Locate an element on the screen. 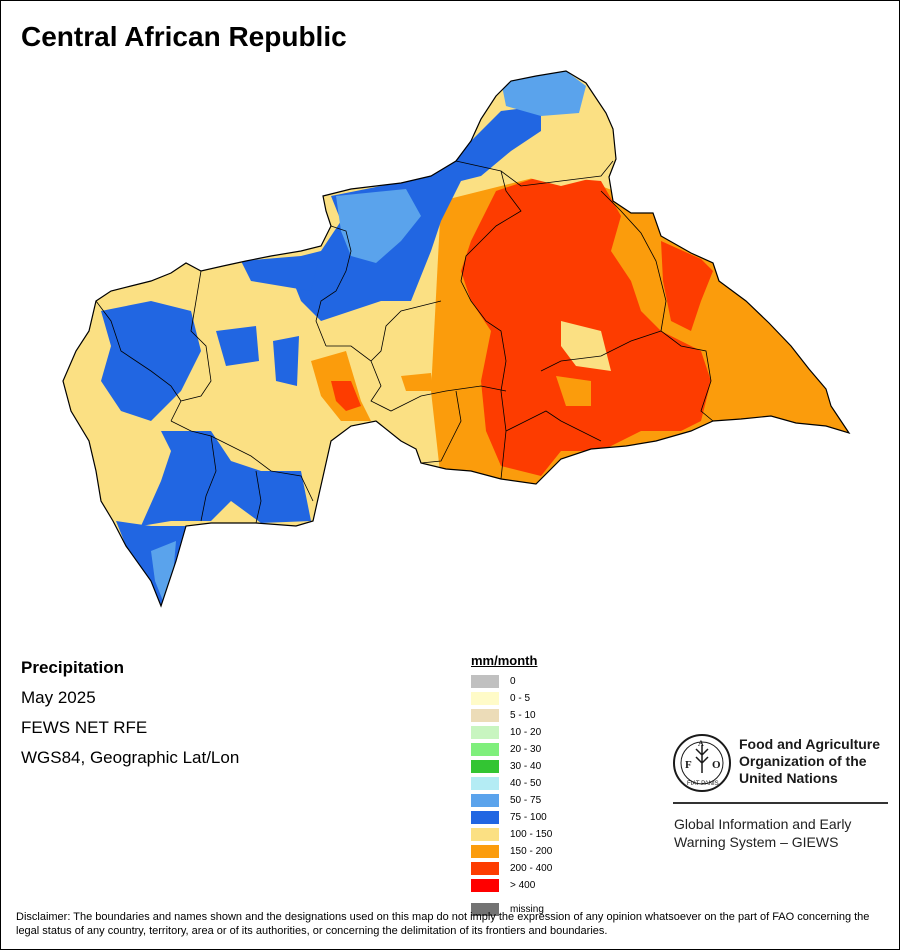 This screenshot has width=900, height=950. legend-item: 0 - 5 is located at coordinates (511, 698).